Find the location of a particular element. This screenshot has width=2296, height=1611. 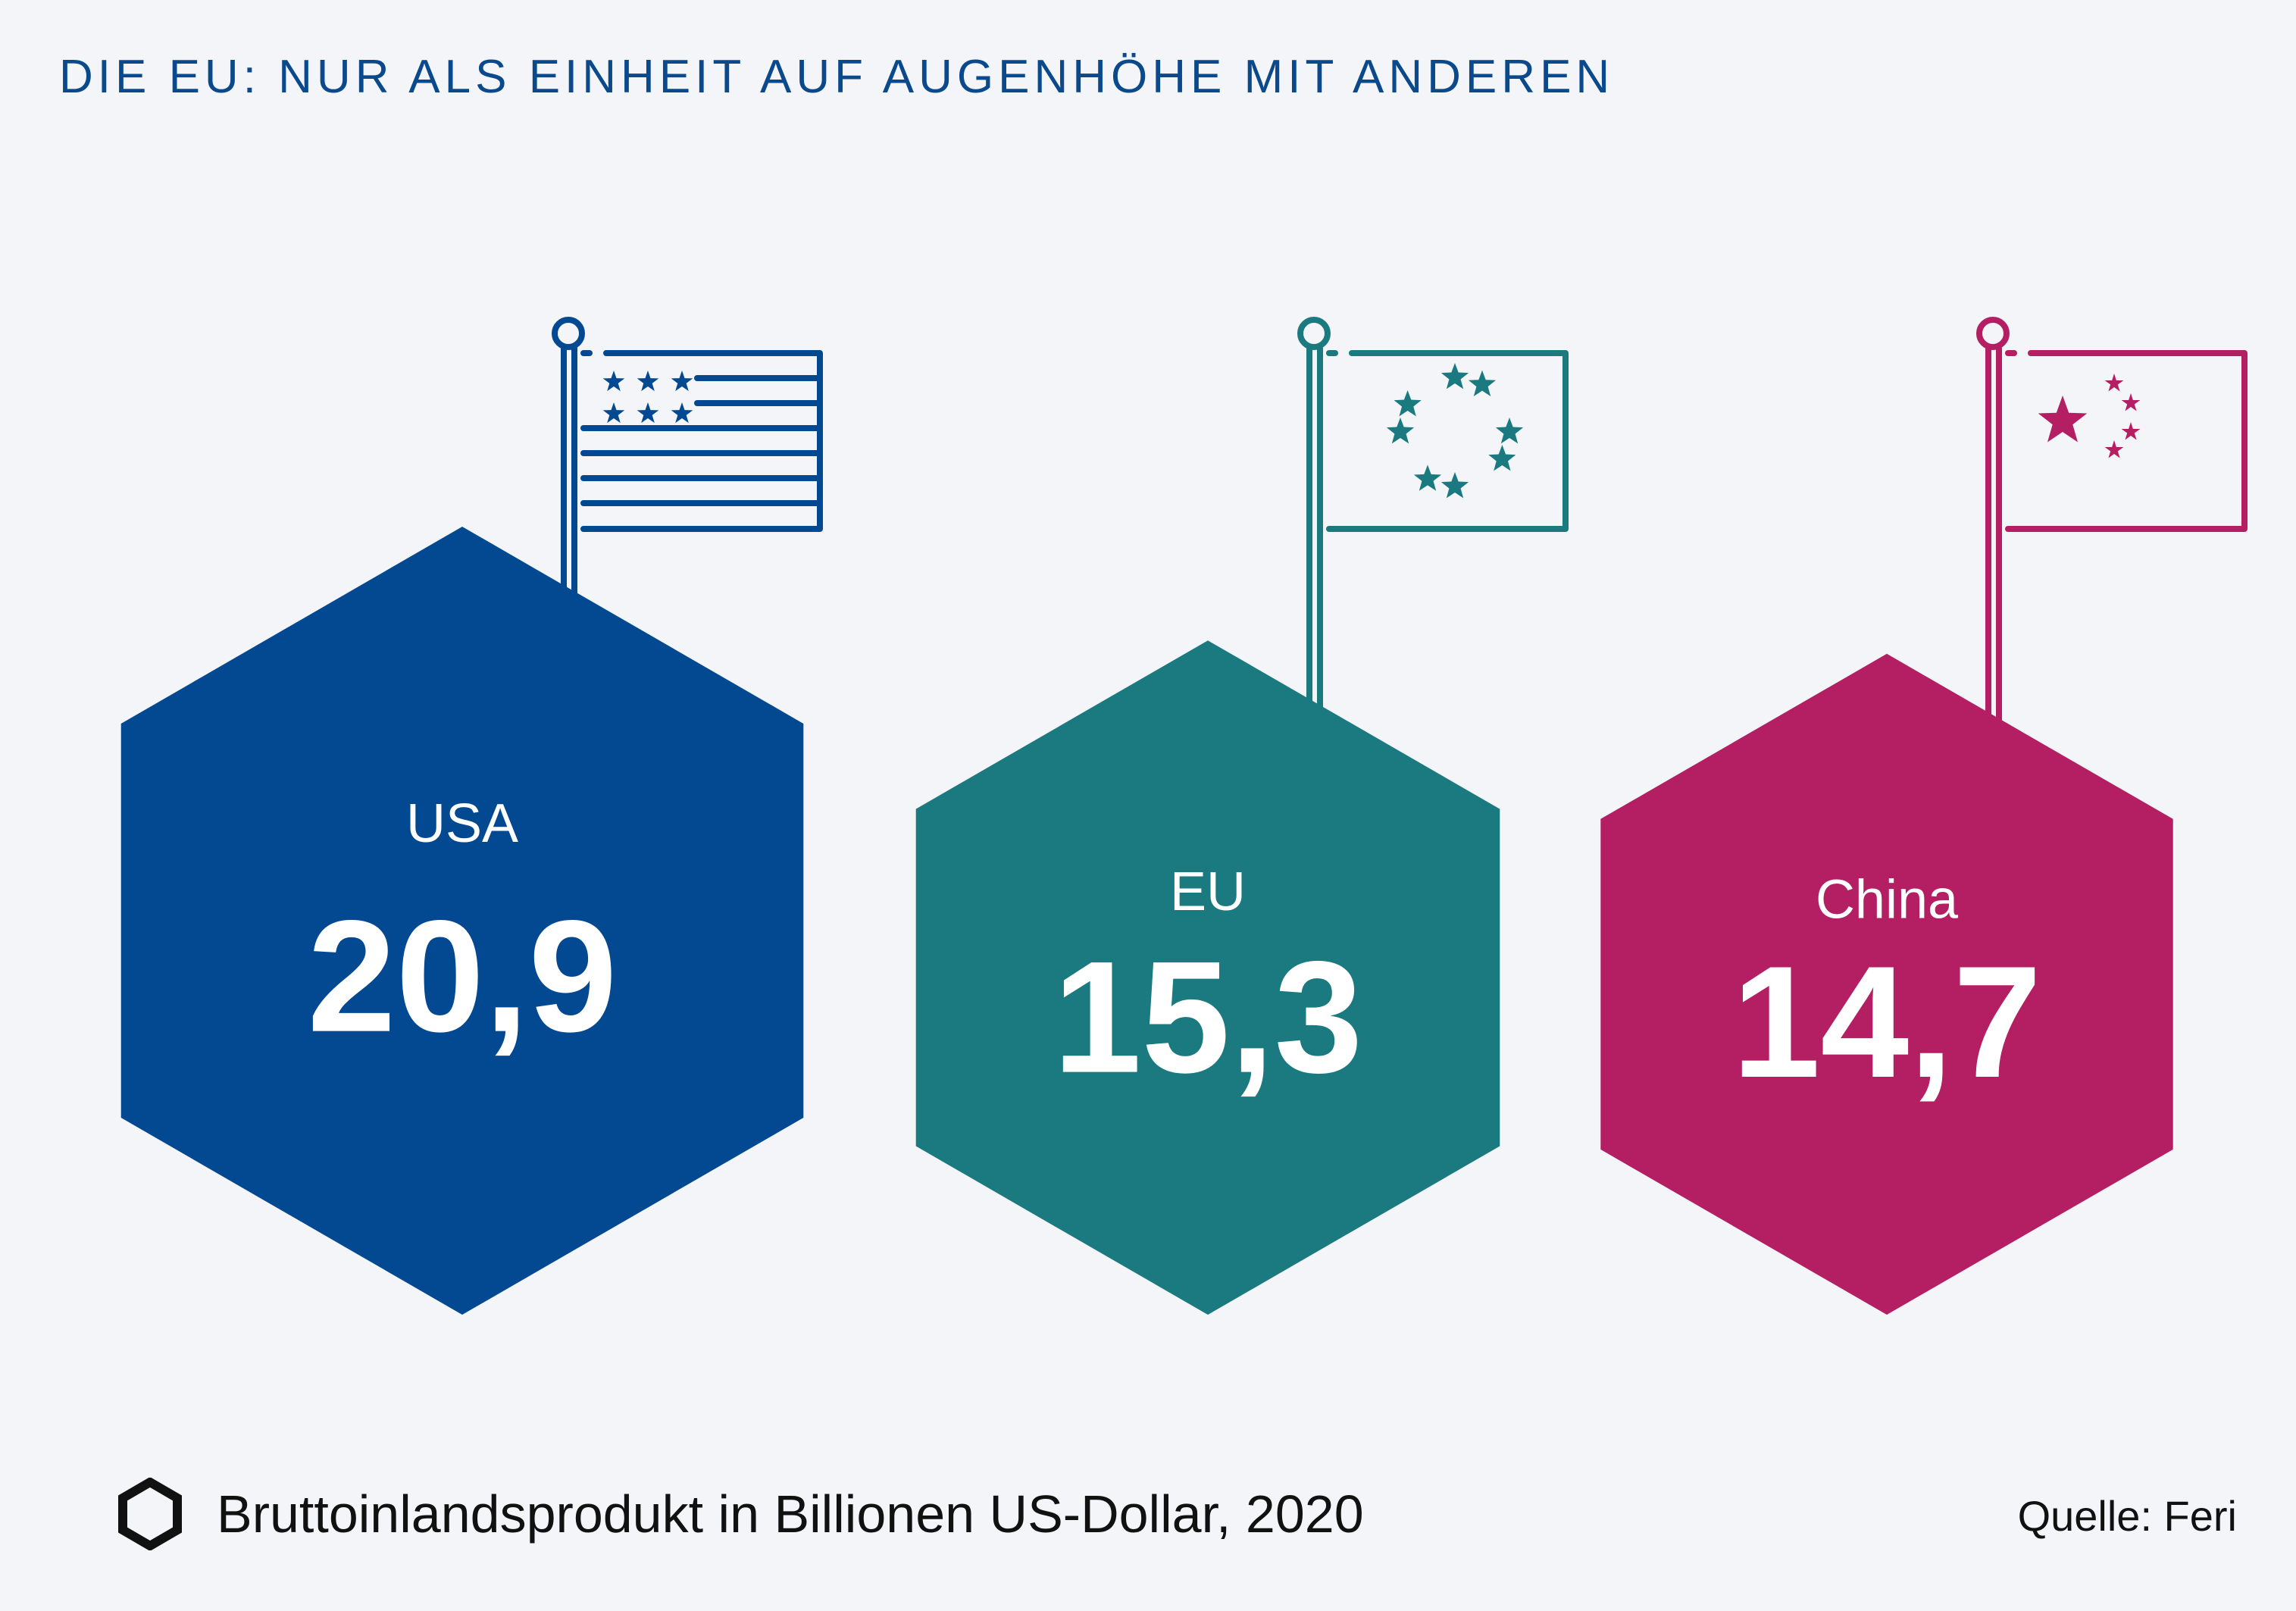

source-note: Quelle: Feri is located at coordinates (2127, 1516).